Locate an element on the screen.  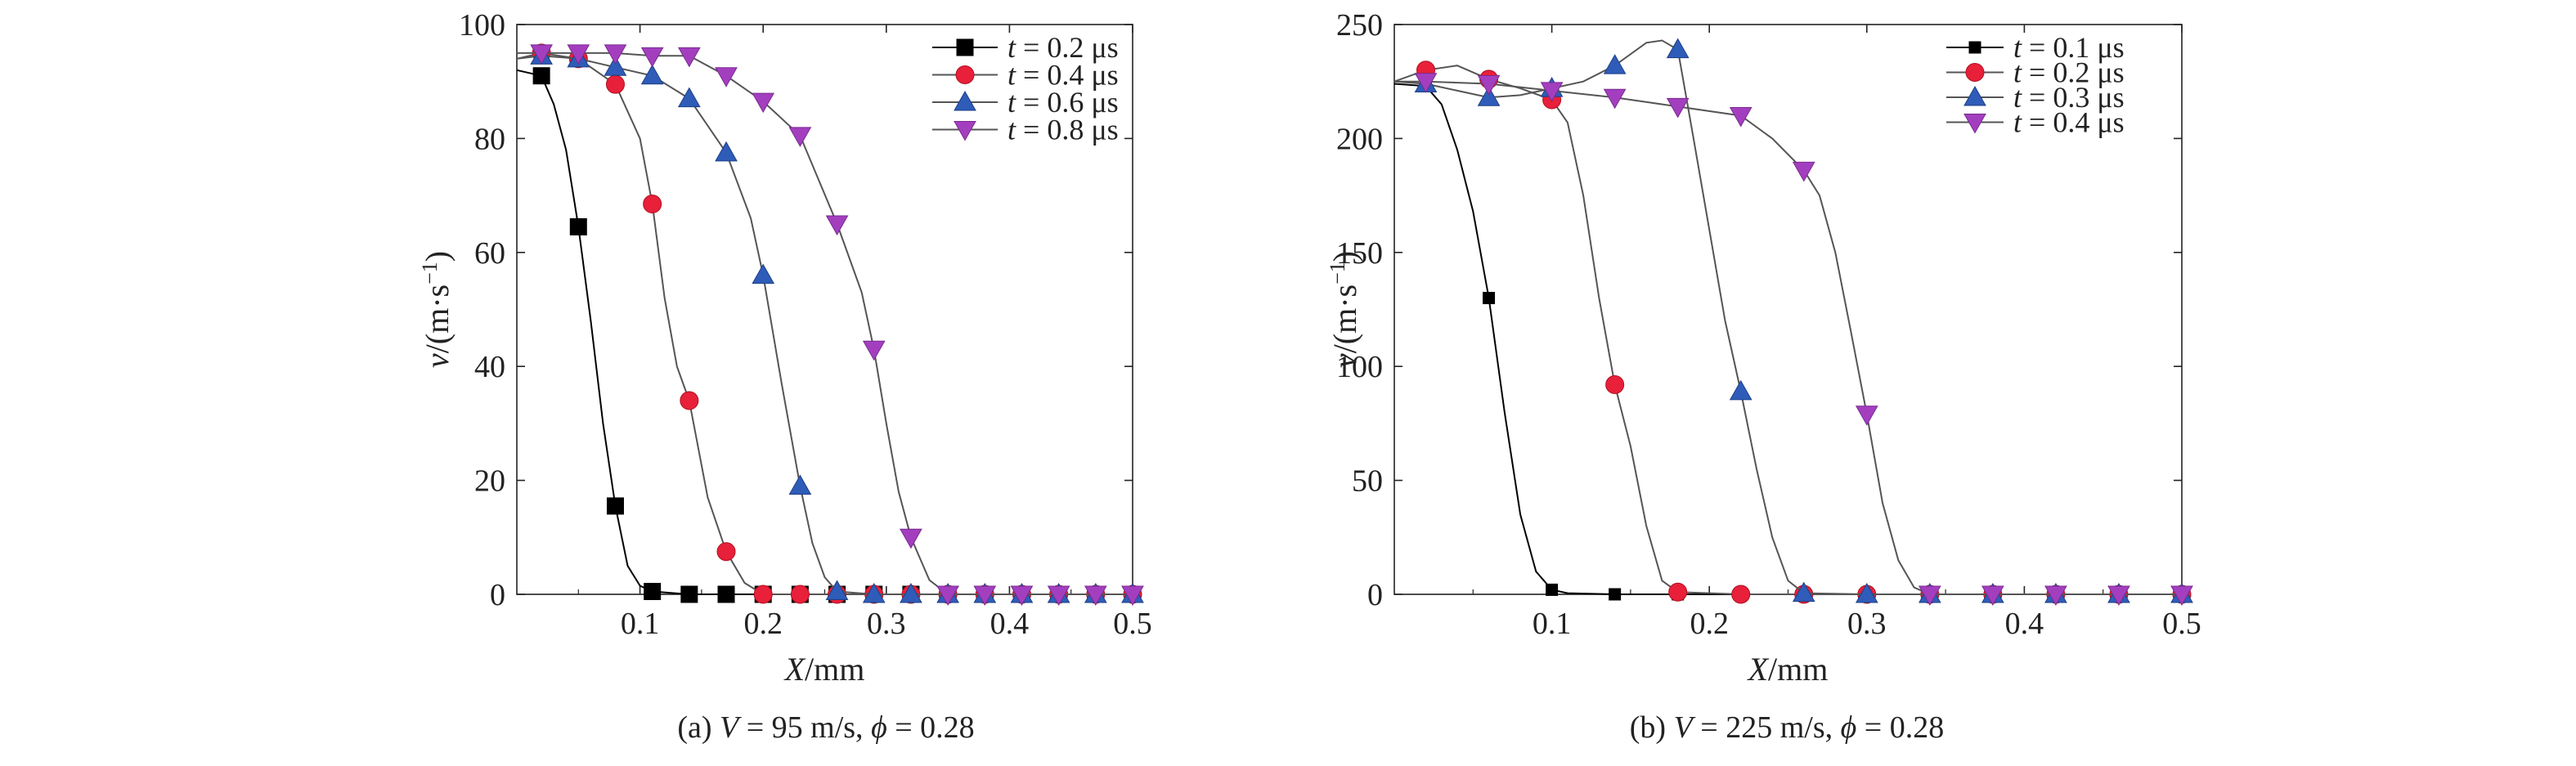
y-tick-label: 150 is located at coordinates (1359, 253).